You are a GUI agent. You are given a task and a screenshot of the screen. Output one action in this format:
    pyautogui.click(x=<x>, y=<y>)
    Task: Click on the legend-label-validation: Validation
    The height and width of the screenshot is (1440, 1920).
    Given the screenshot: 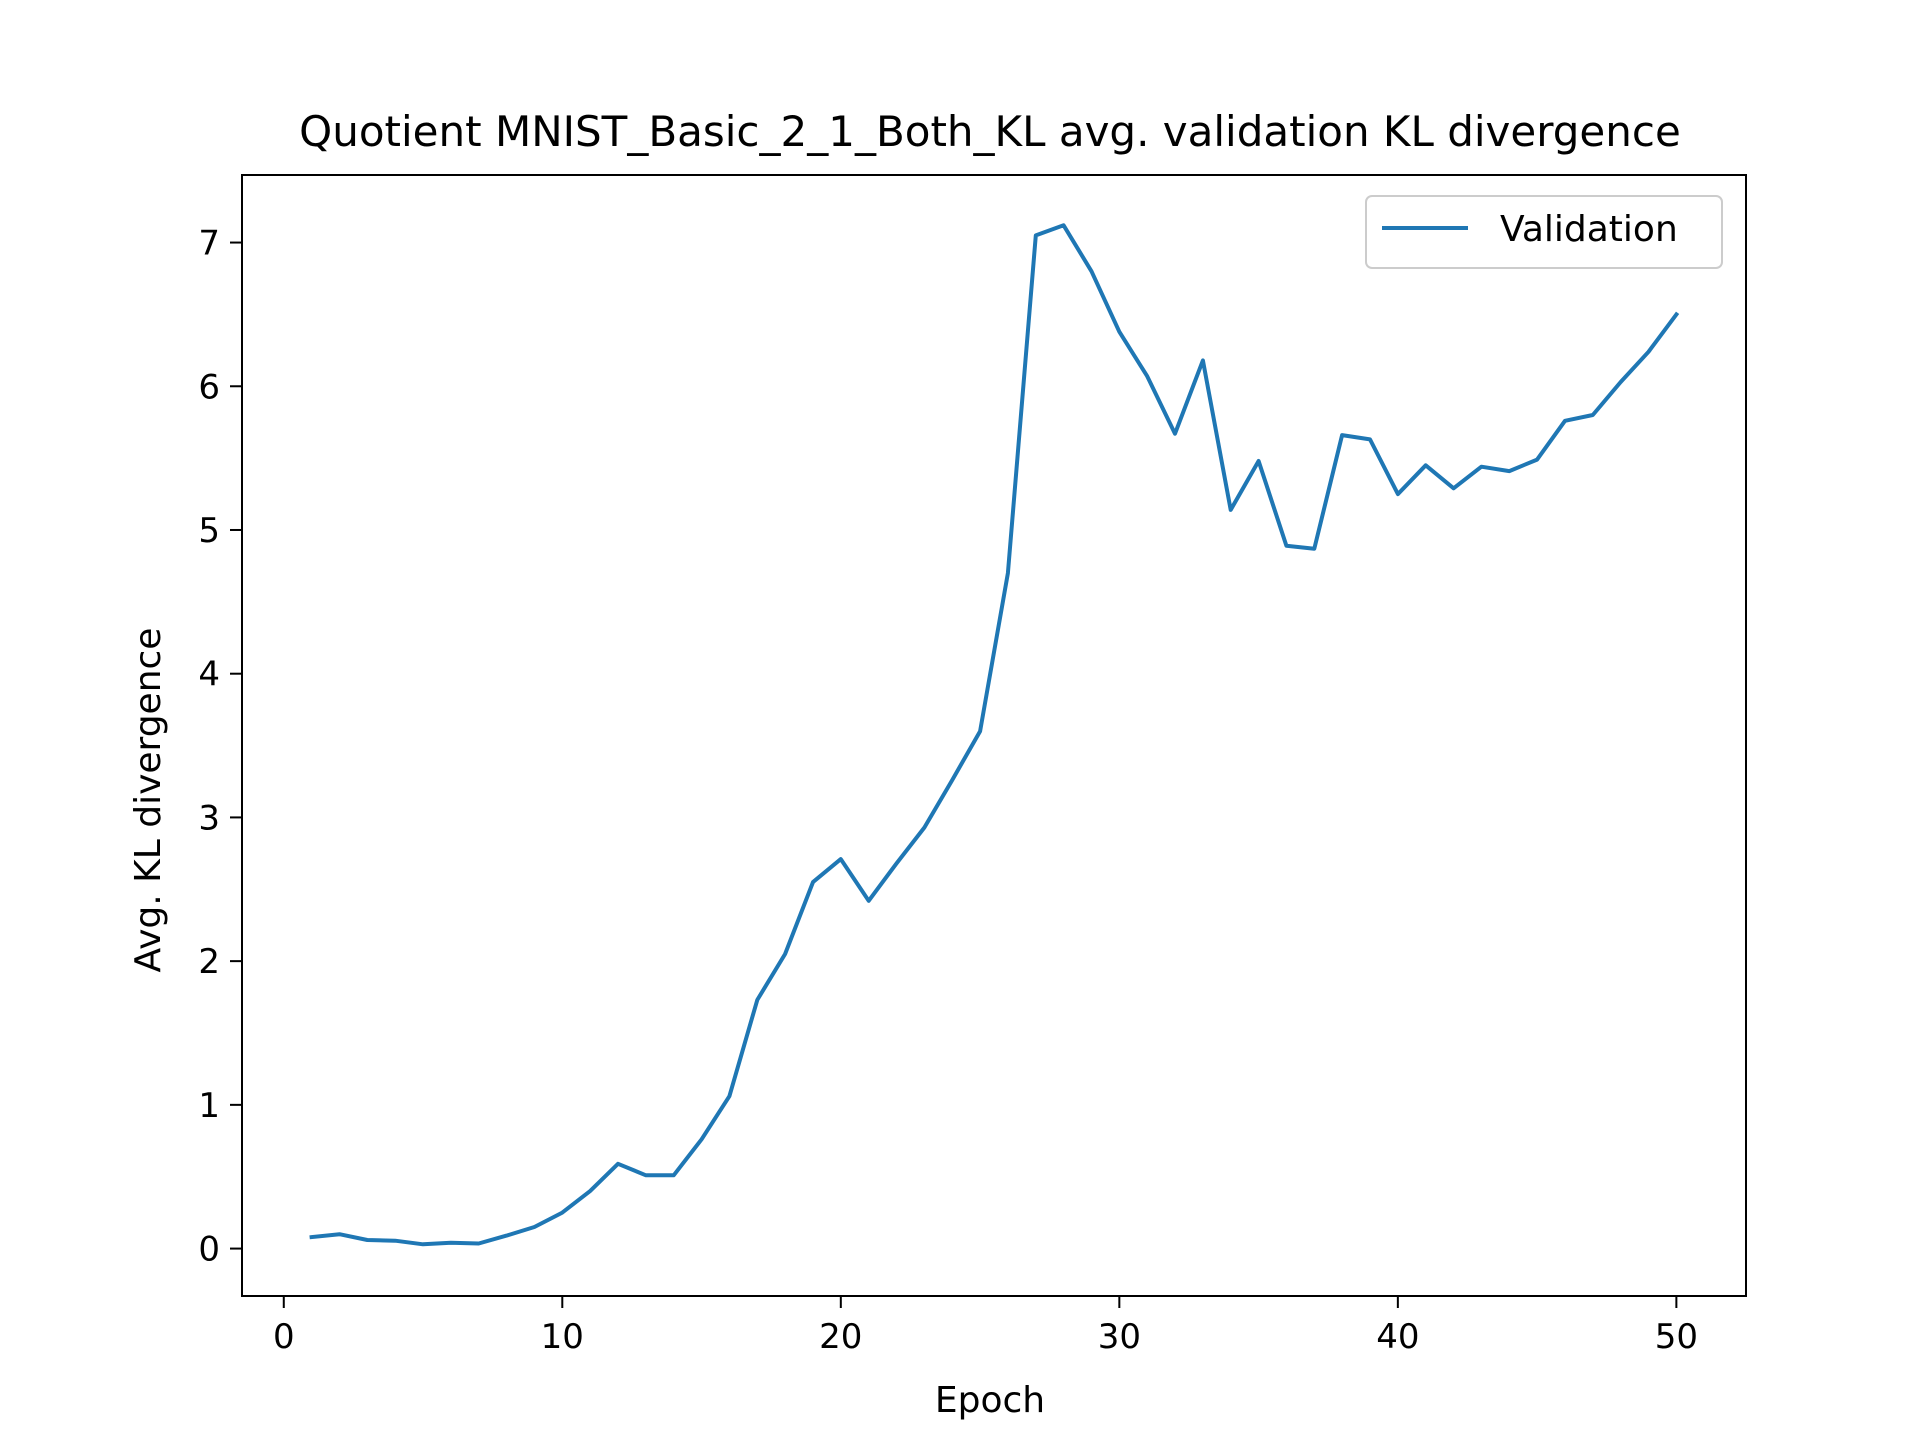 What is the action you would take?
    pyautogui.click(x=1589, y=229)
    